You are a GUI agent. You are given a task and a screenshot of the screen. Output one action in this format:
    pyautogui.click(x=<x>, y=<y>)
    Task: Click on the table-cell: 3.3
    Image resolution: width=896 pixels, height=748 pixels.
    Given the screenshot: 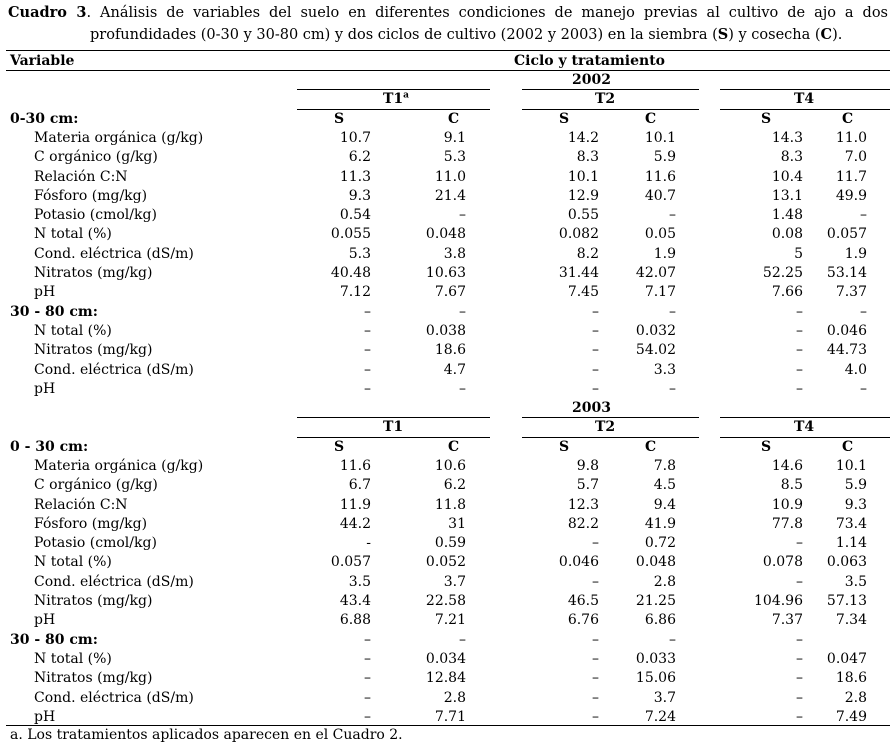 What is the action you would take?
    pyautogui.click(x=664, y=369)
    